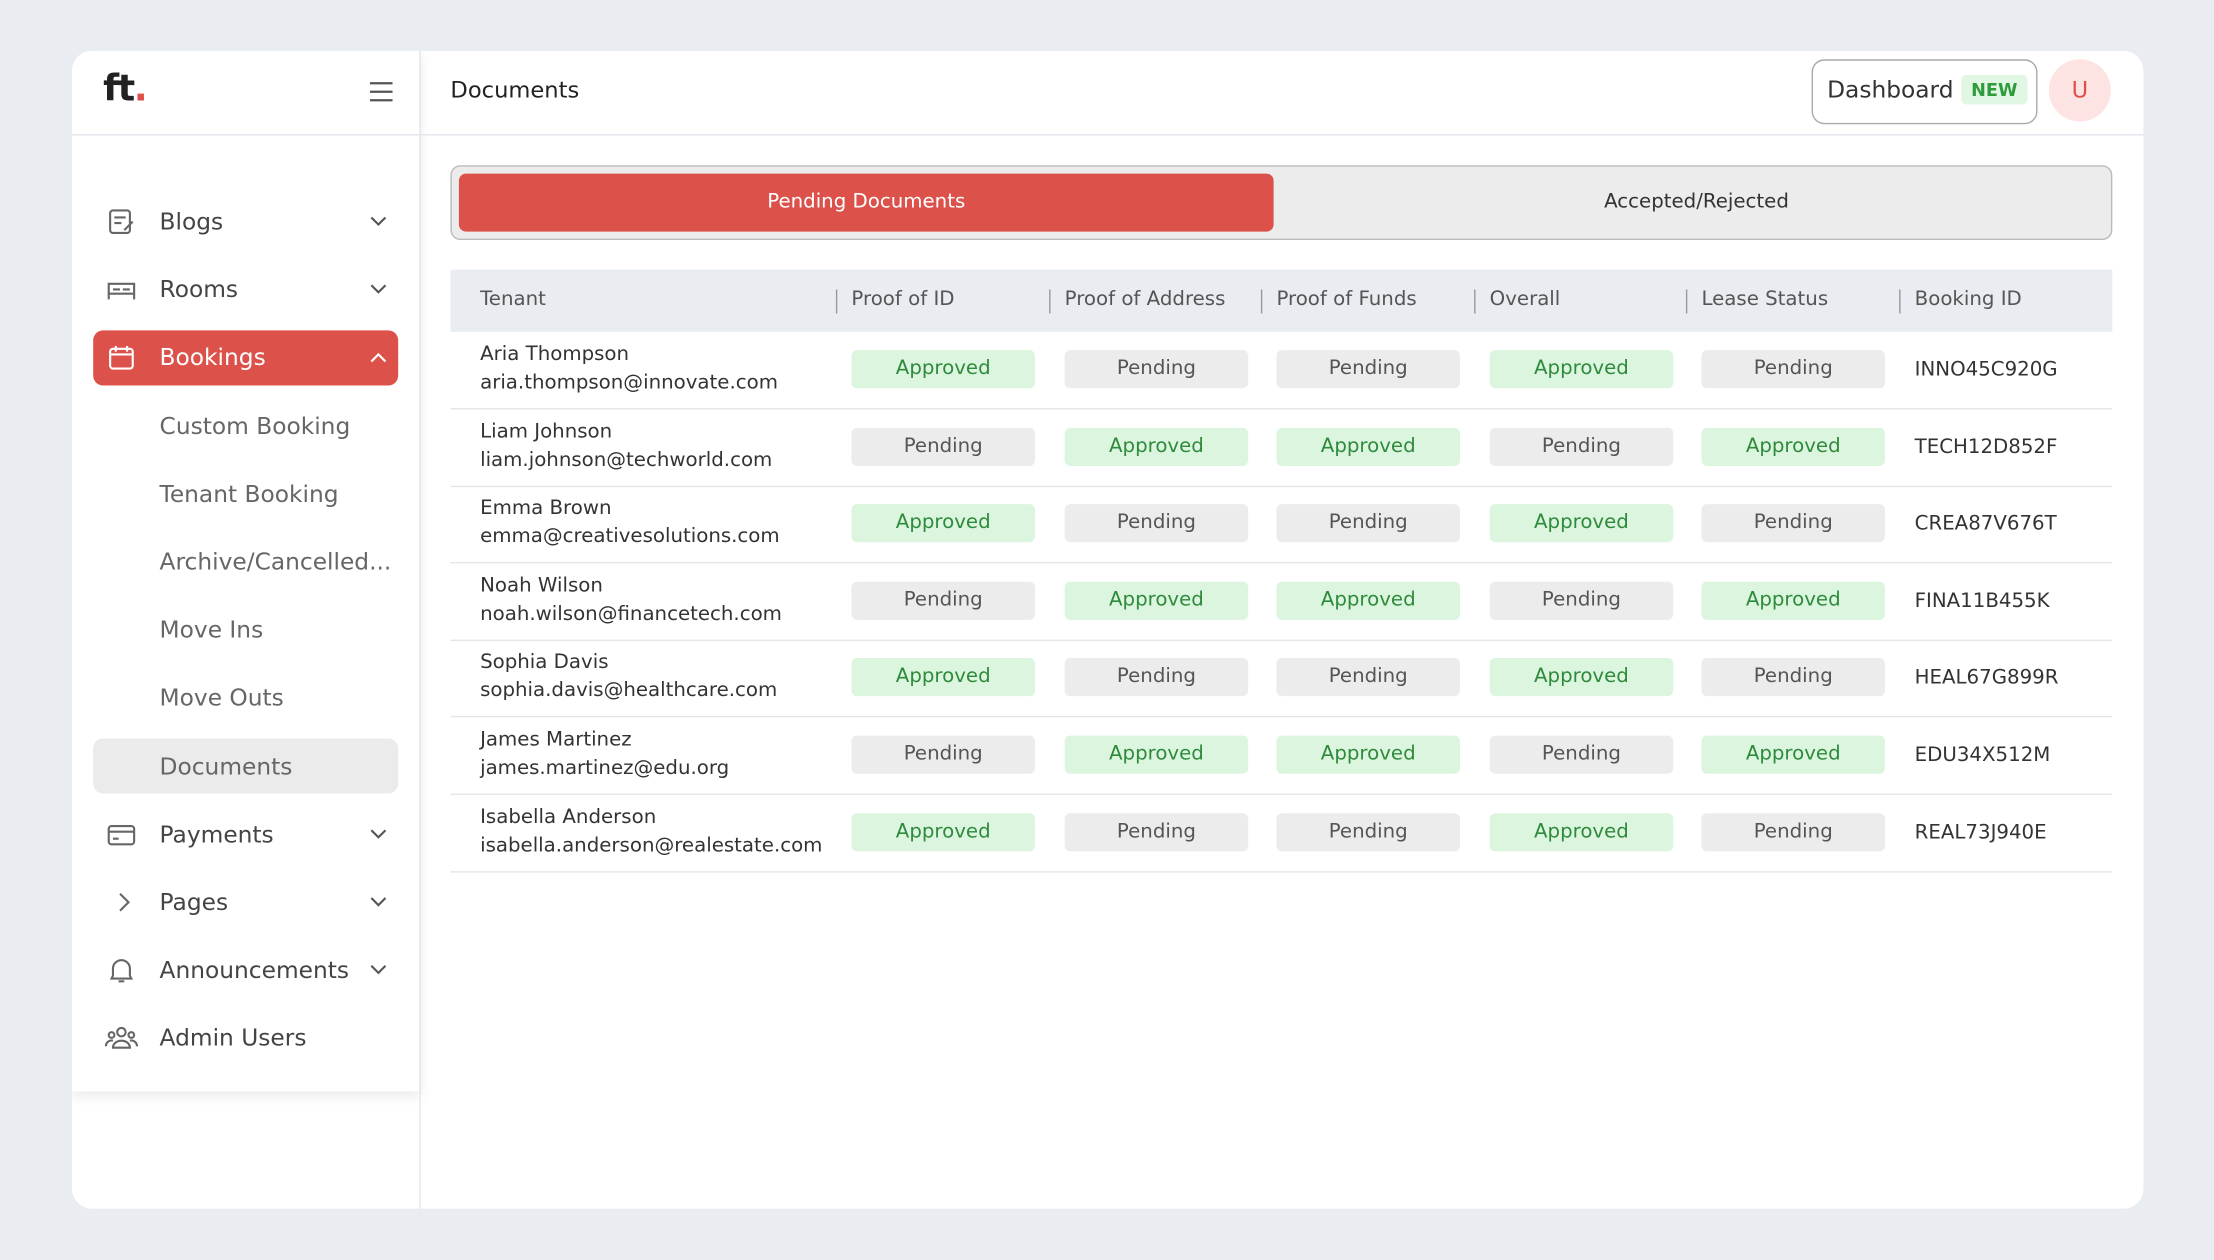  Describe the element at coordinates (245, 902) in the screenshot. I see `menu-item: Pages` at that location.